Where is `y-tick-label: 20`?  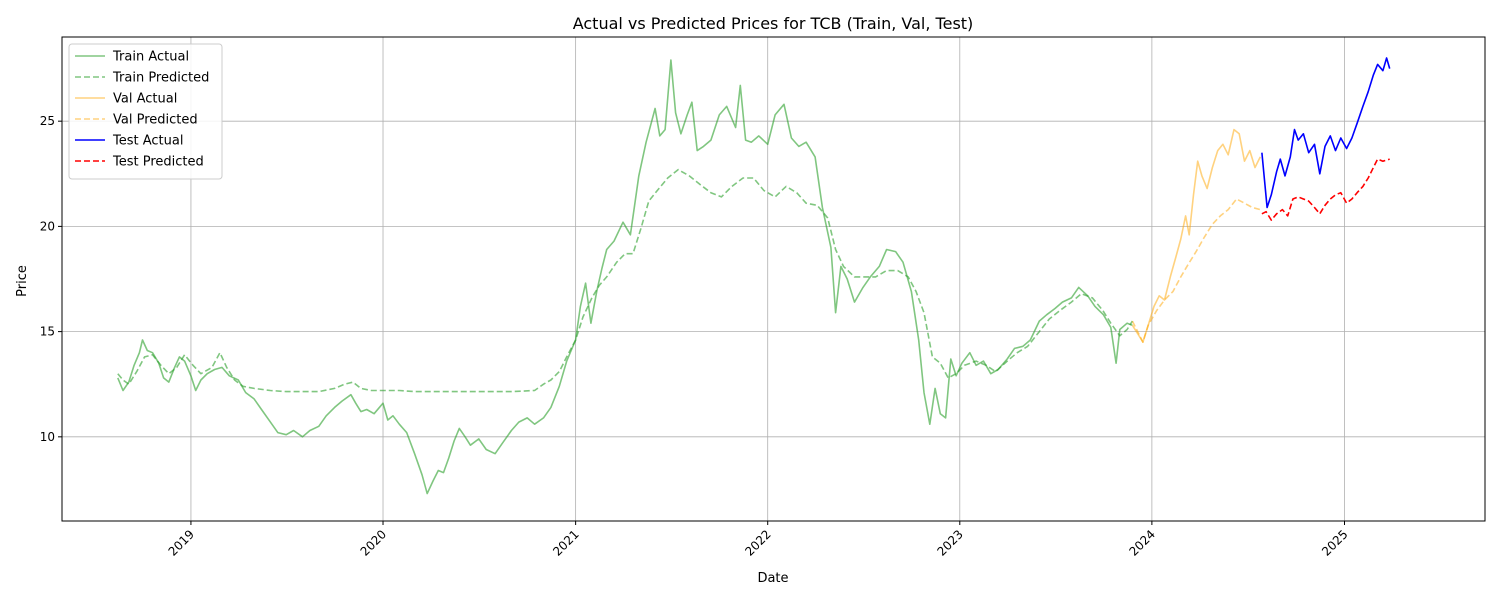
y-tick-label: 20 is located at coordinates (47, 226).